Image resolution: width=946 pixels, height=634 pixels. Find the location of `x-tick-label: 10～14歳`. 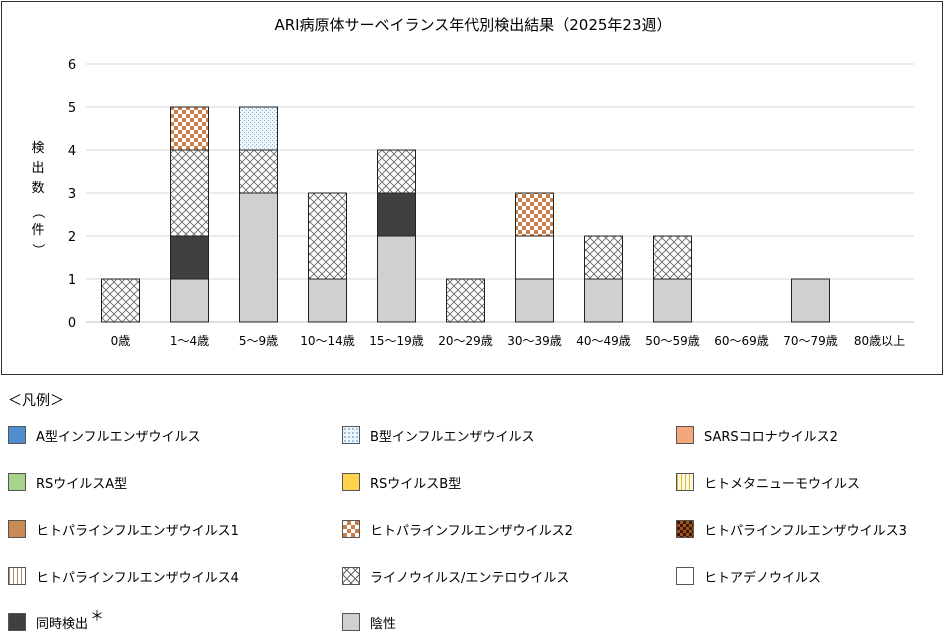

x-tick-label: 10～14歳 is located at coordinates (327, 341).